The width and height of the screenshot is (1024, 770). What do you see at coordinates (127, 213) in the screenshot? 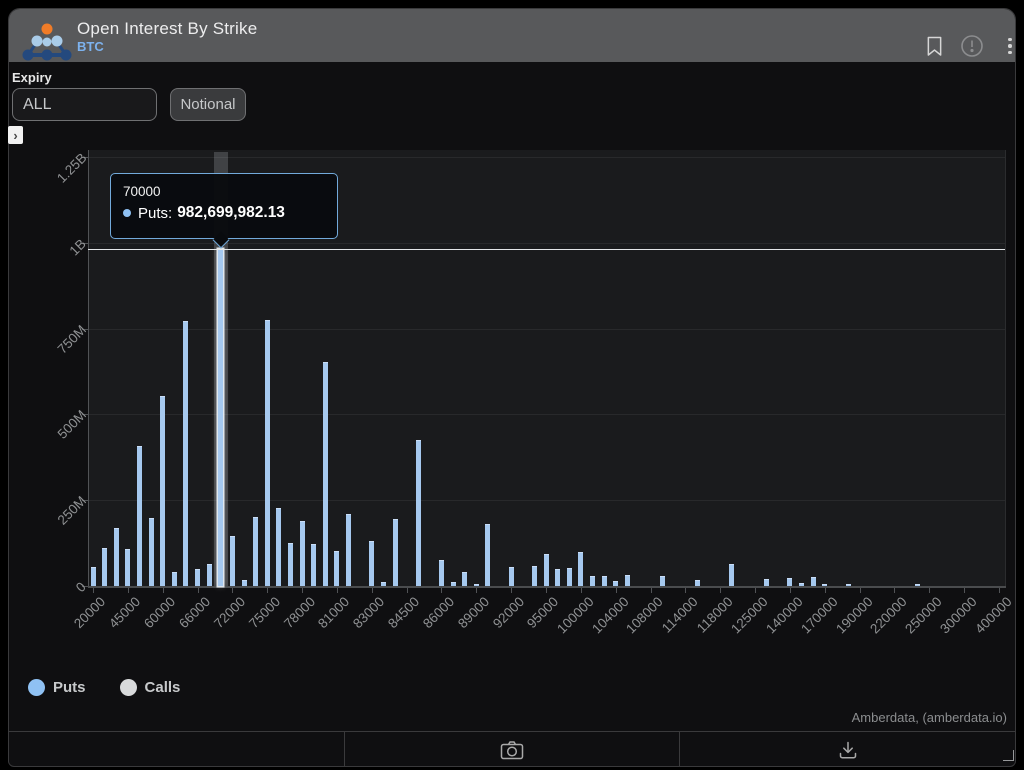
I see `tooltip-series-dot` at bounding box center [127, 213].